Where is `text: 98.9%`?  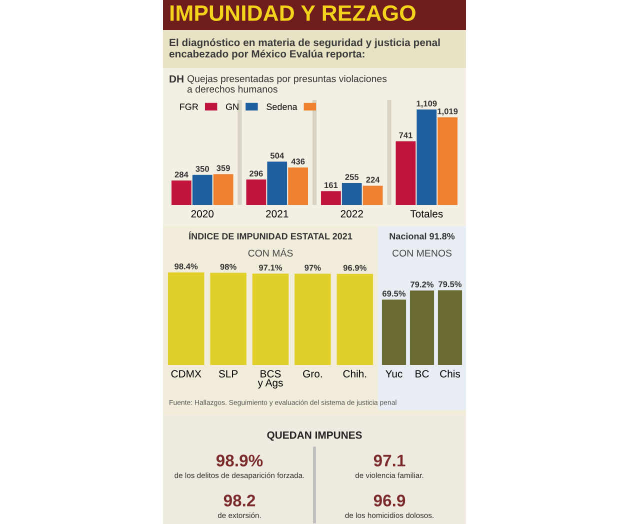 text: 98.9% is located at coordinates (239, 460).